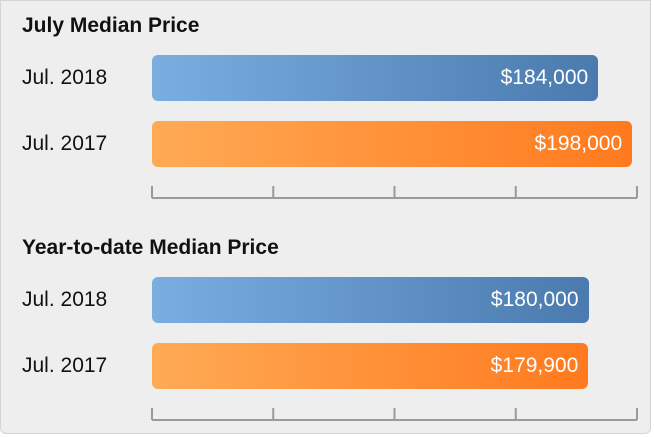 The height and width of the screenshot is (437, 654). I want to click on bar-jul-2017: $198,000, so click(392, 144).